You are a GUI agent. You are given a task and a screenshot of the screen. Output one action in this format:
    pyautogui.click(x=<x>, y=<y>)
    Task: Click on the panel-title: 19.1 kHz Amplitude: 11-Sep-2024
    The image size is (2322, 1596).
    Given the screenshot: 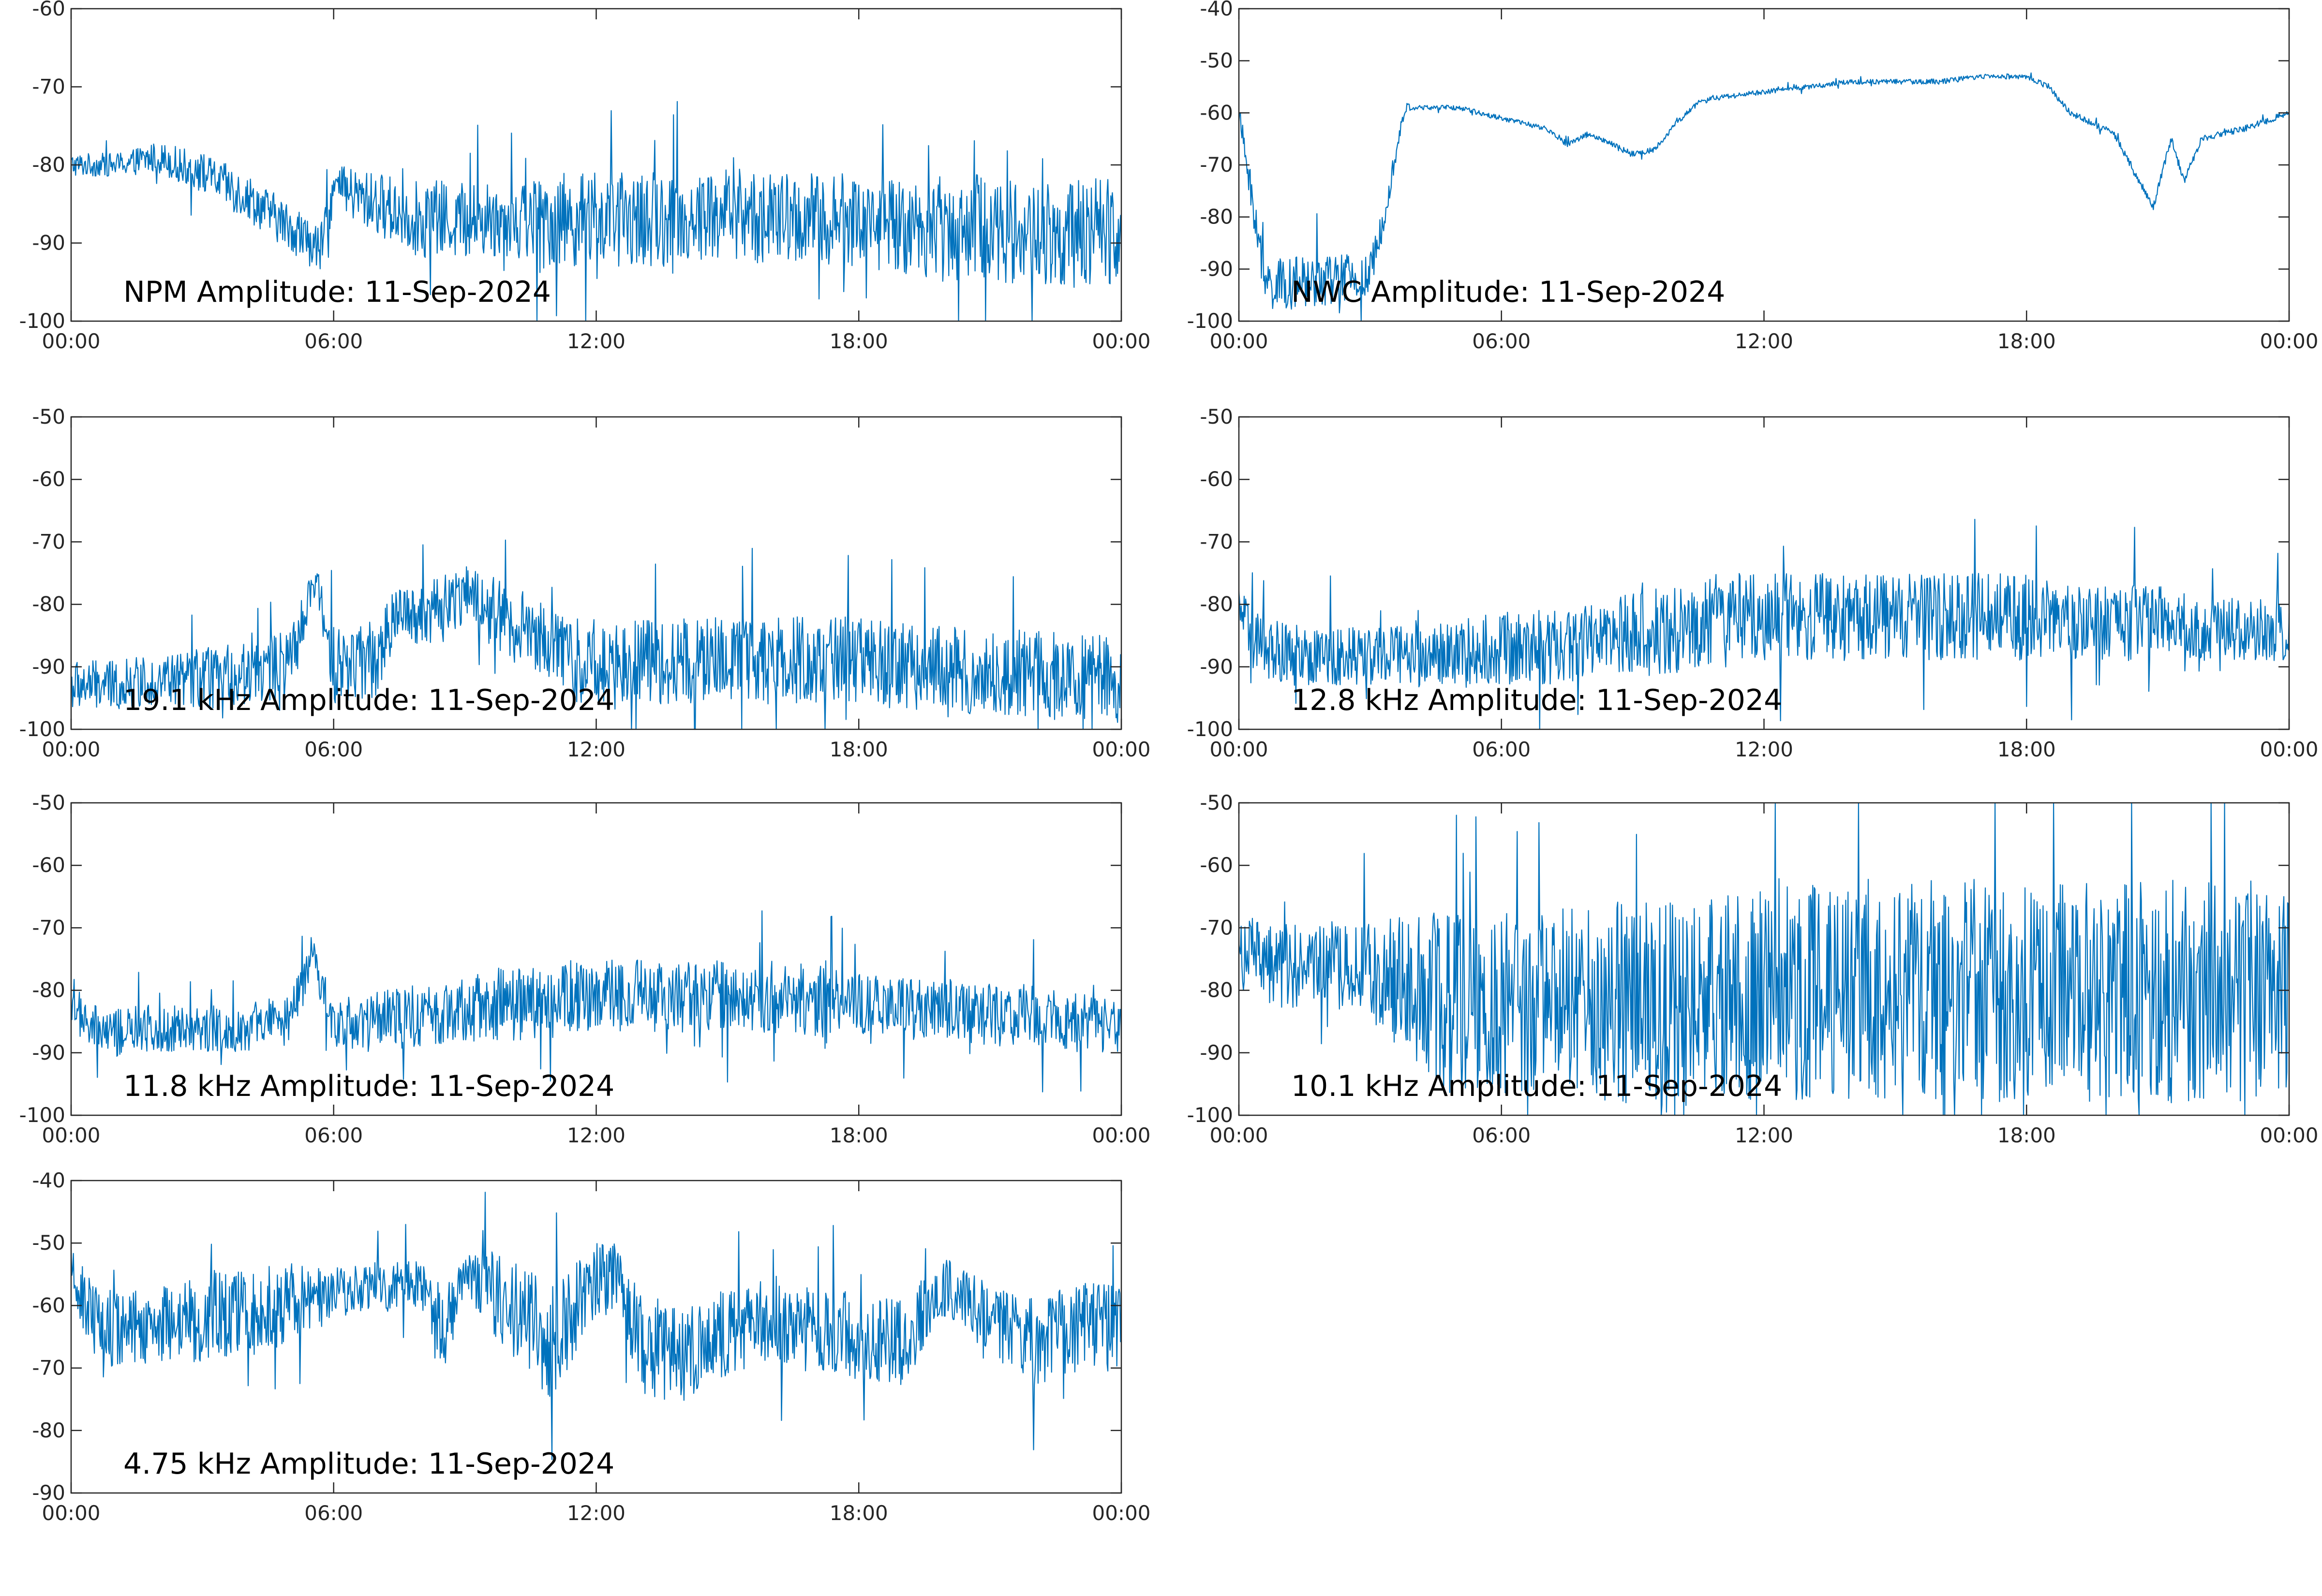 What is the action you would take?
    pyautogui.click(x=368, y=700)
    